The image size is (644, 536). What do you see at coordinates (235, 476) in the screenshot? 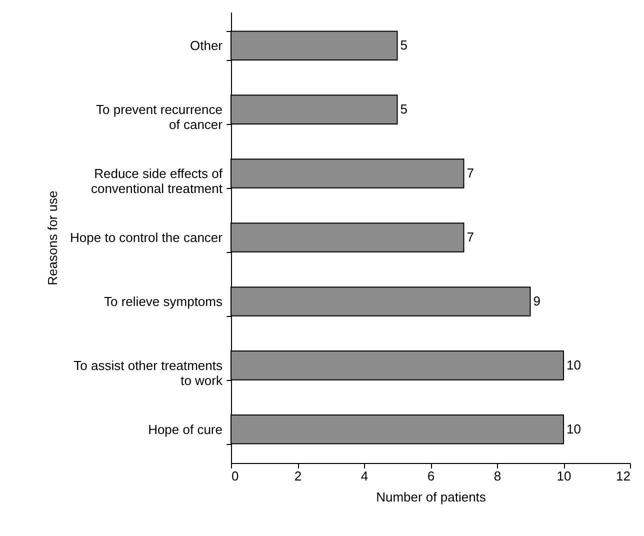
I see `x-tick-label: 0` at bounding box center [235, 476].